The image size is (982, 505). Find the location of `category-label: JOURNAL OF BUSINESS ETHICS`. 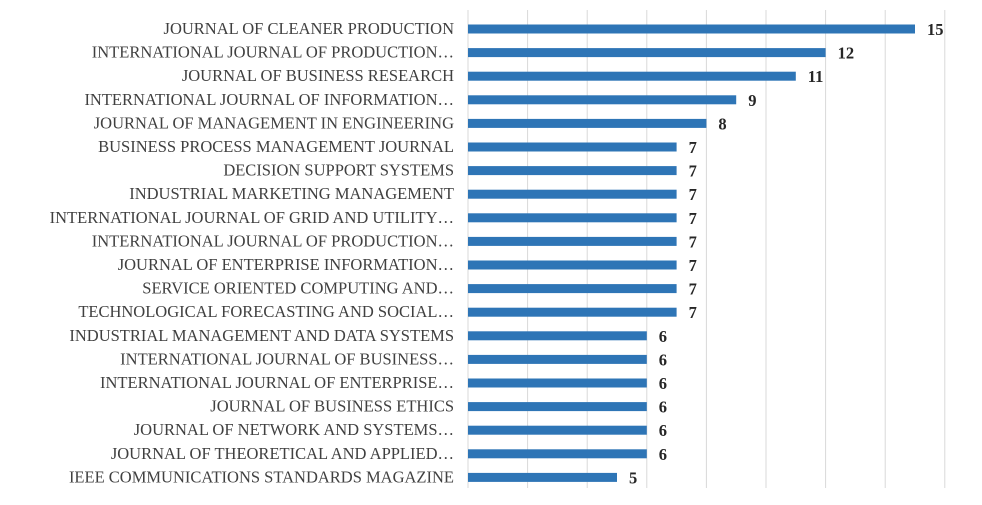

category-label: JOURNAL OF BUSINESS ETHICS is located at coordinates (332, 406).